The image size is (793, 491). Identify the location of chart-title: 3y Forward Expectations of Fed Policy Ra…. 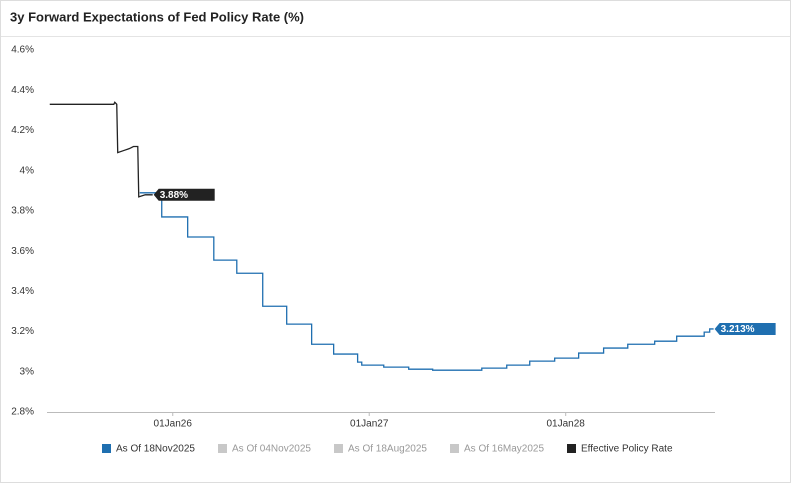
(157, 16).